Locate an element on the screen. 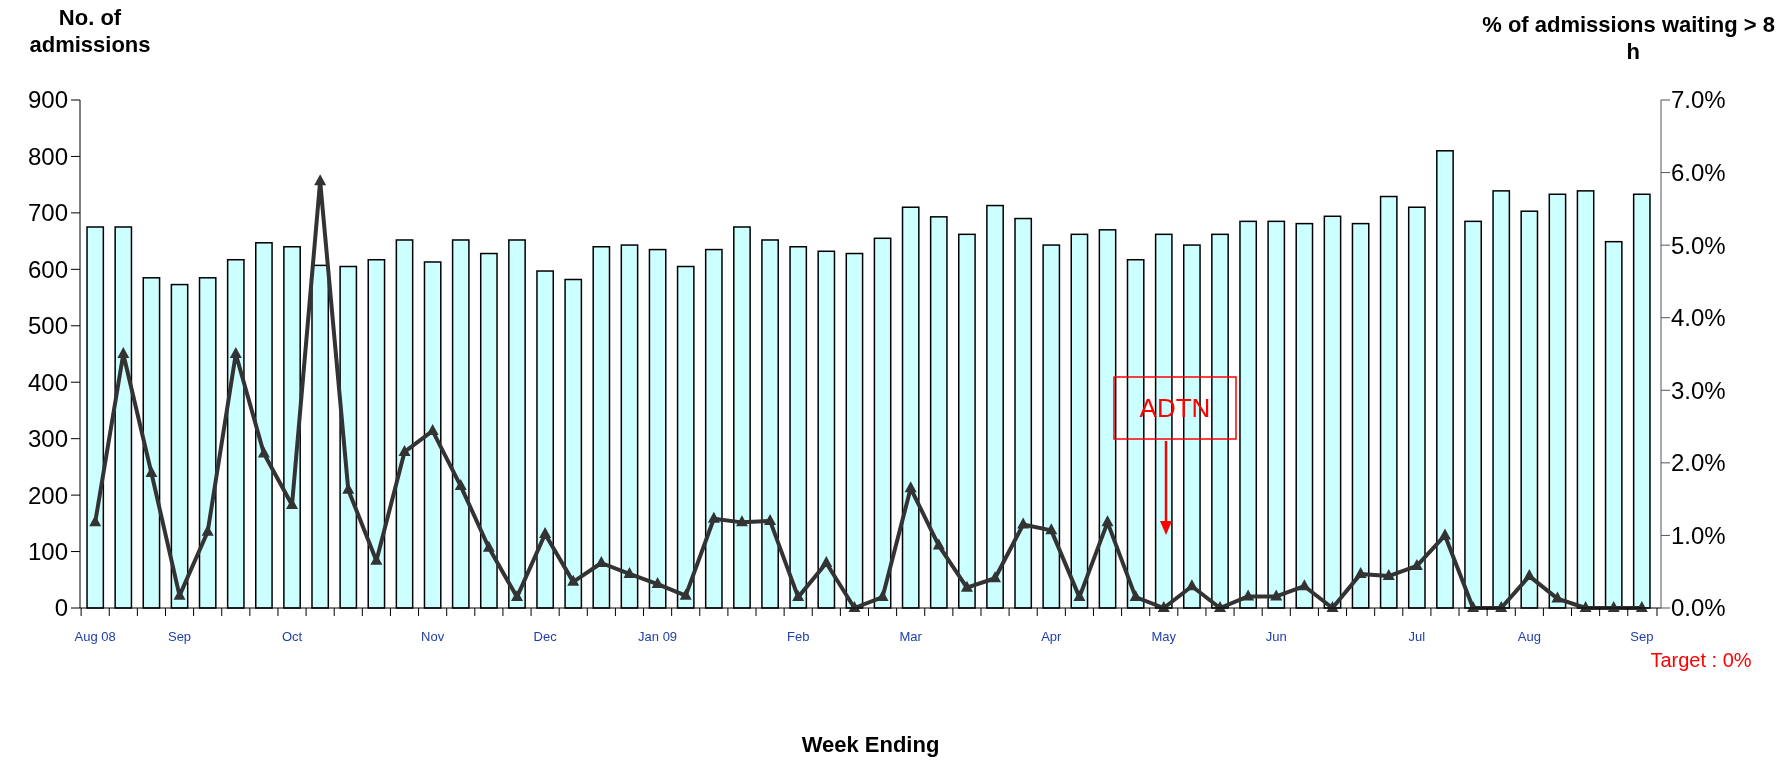 The image size is (1792, 767). y2-tick-label: 3.0% is located at coordinates (1698, 390).